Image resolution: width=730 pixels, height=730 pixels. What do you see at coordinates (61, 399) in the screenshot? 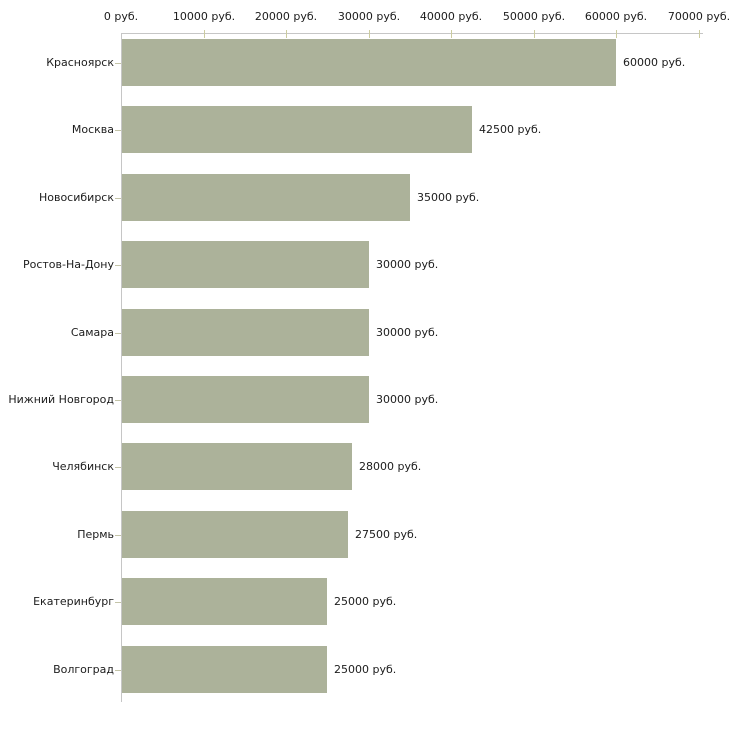
I see `category-label: Нижний Новгород` at bounding box center [61, 399].